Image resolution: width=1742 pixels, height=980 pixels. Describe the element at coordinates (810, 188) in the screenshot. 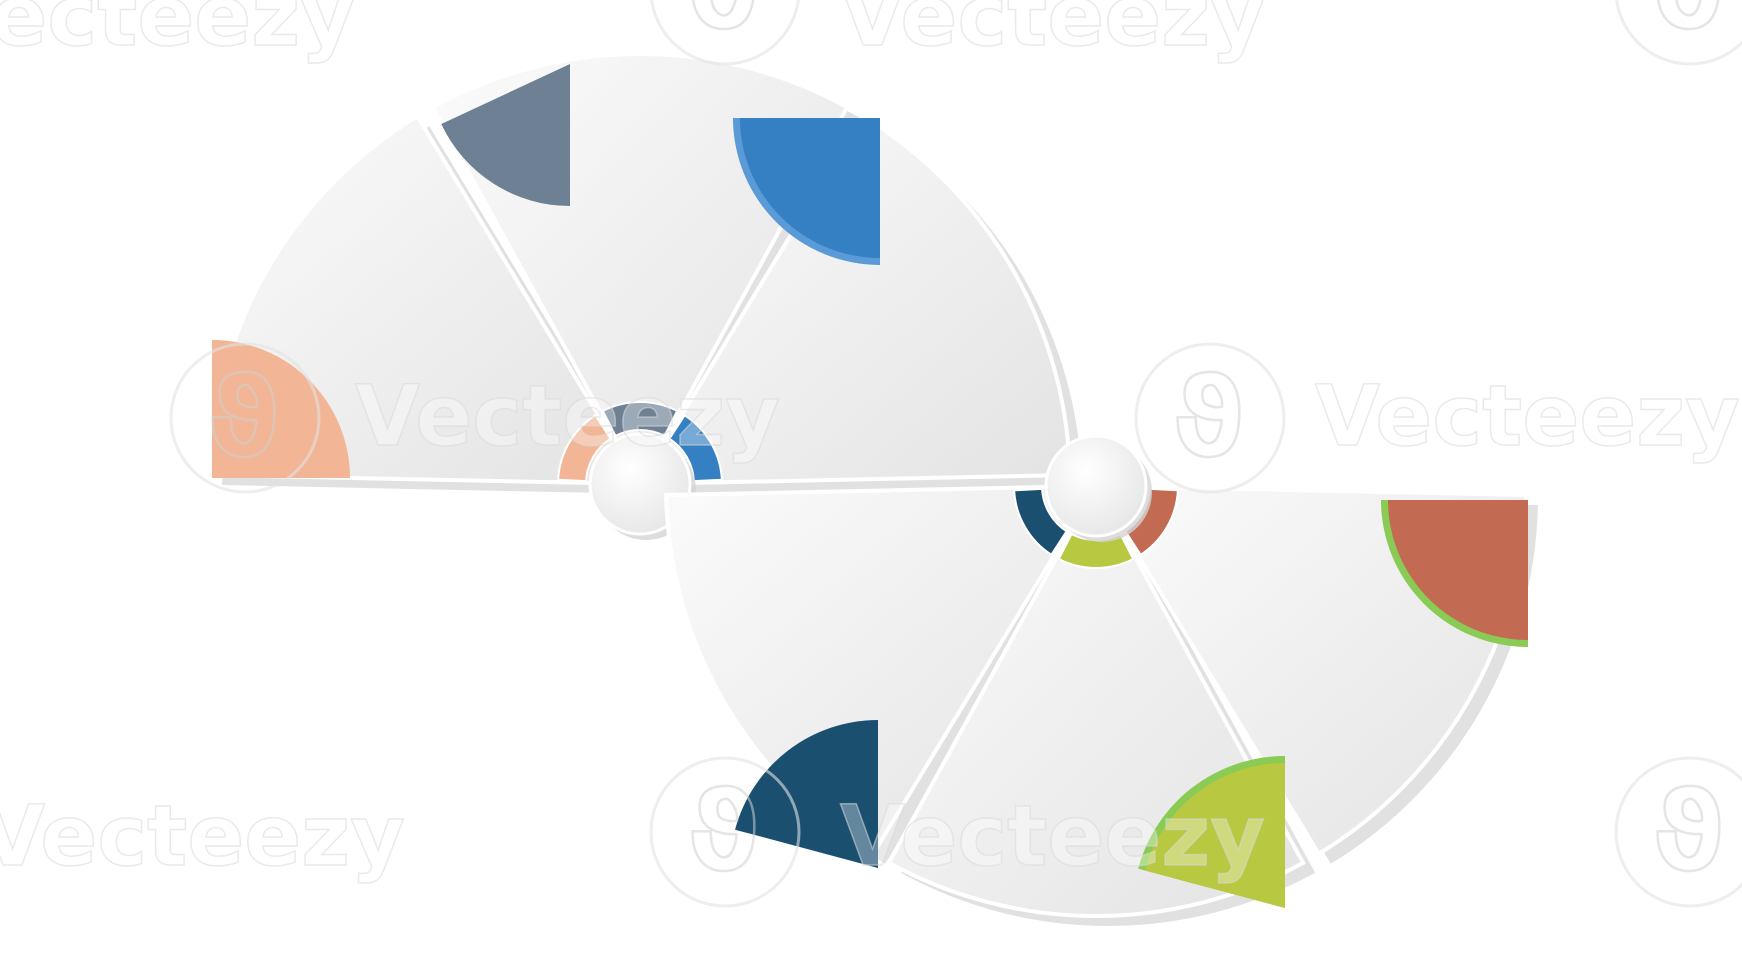

I see `segment-3-accent` at that location.